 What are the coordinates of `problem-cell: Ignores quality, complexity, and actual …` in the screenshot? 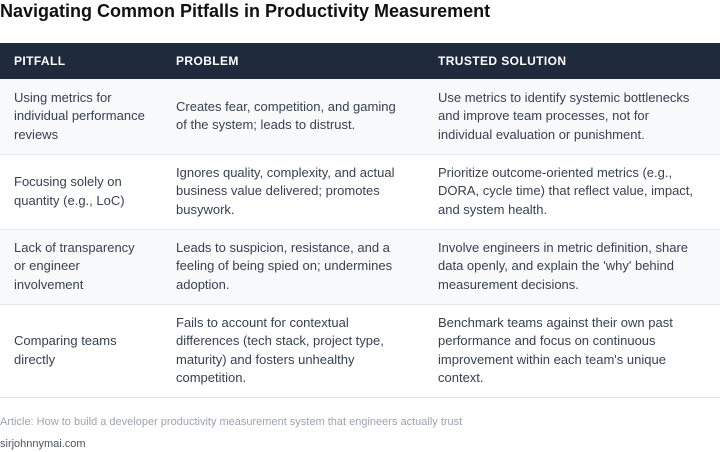 It's located at (293, 192).